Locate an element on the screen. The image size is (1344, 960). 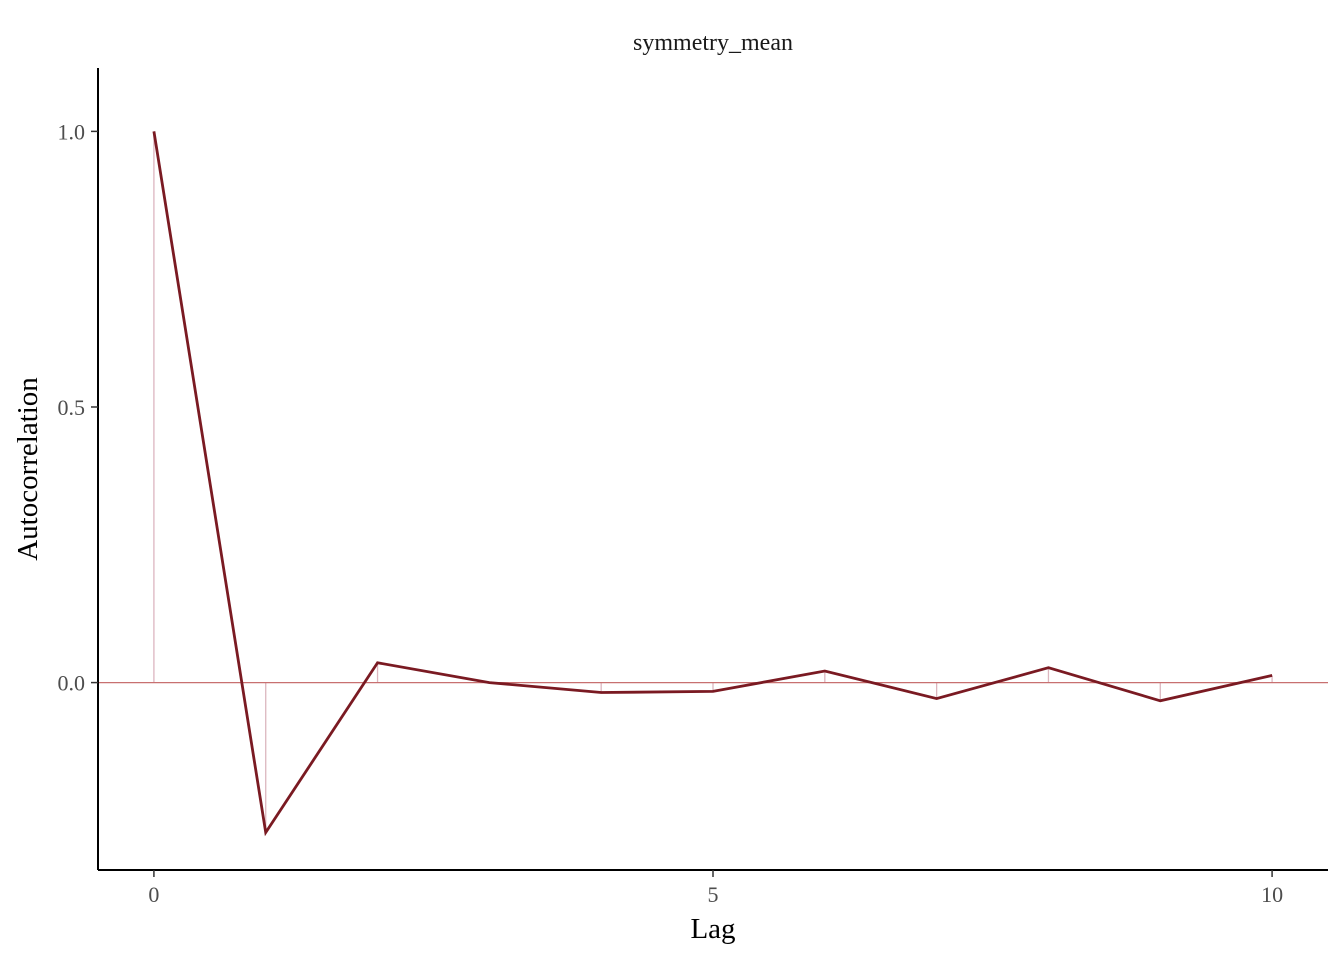
x-axis-ticks: 0 5 10 is located at coordinates (715, 888).